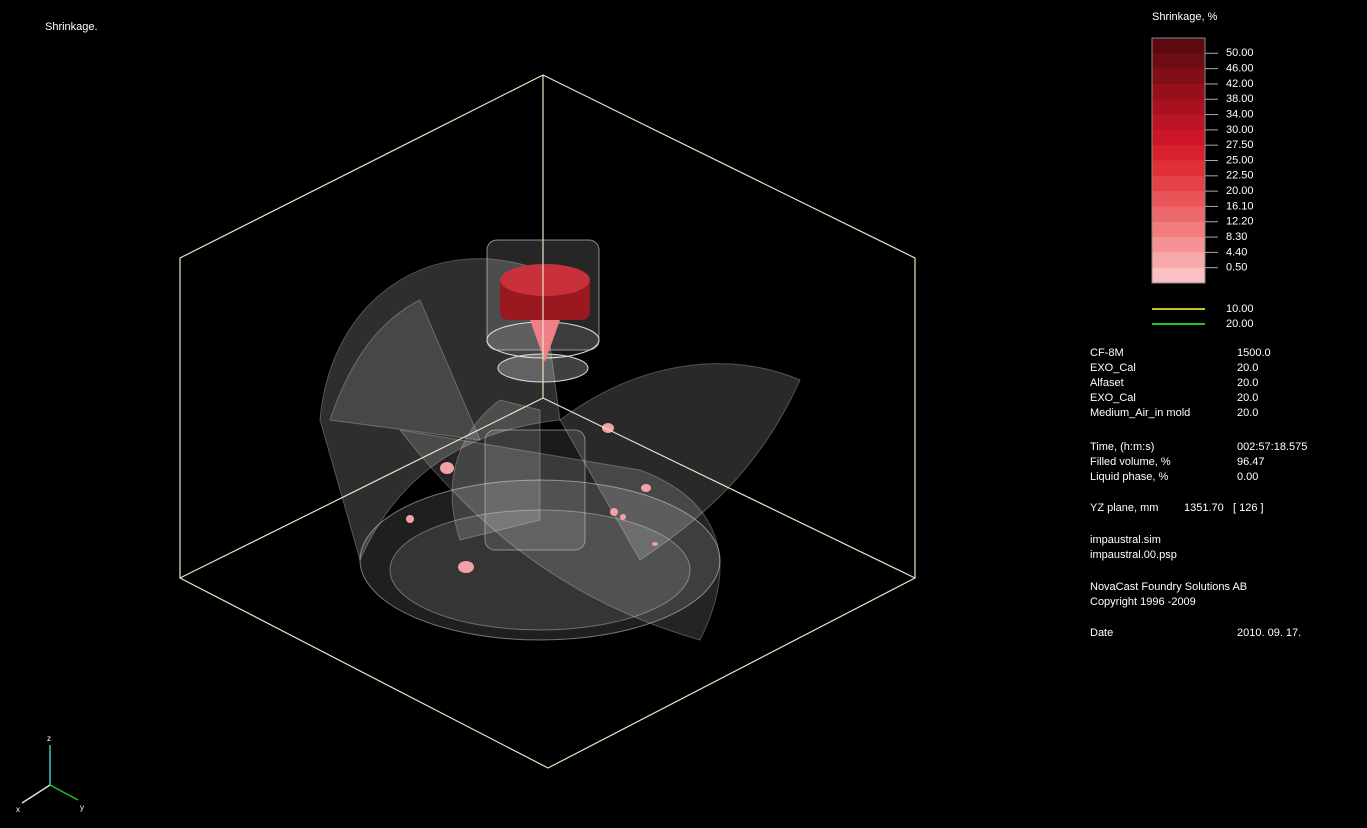 The height and width of the screenshot is (828, 1367). Describe the element at coordinates (1204, 508) in the screenshot. I see `plane-value: 1351.70` at that location.